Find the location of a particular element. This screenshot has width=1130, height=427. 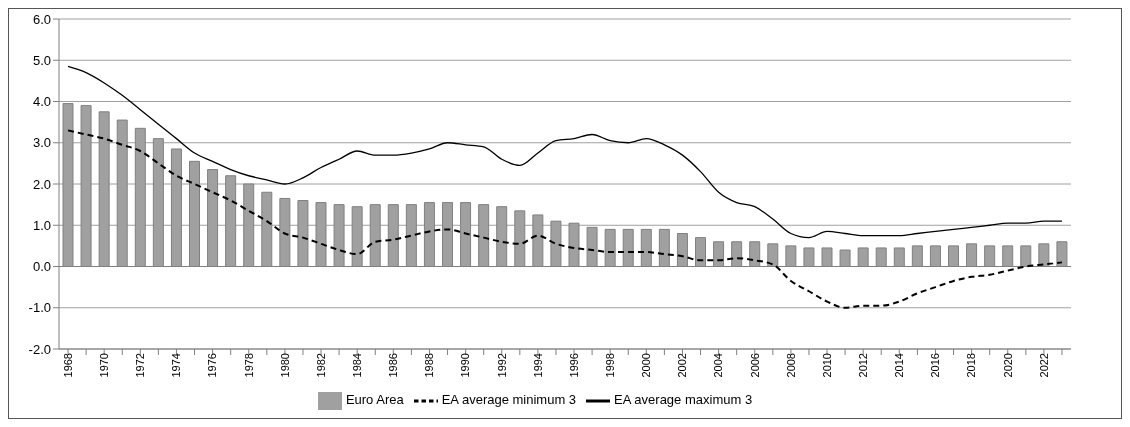

x-tick-label: 1992 is located at coordinates (501, 365).